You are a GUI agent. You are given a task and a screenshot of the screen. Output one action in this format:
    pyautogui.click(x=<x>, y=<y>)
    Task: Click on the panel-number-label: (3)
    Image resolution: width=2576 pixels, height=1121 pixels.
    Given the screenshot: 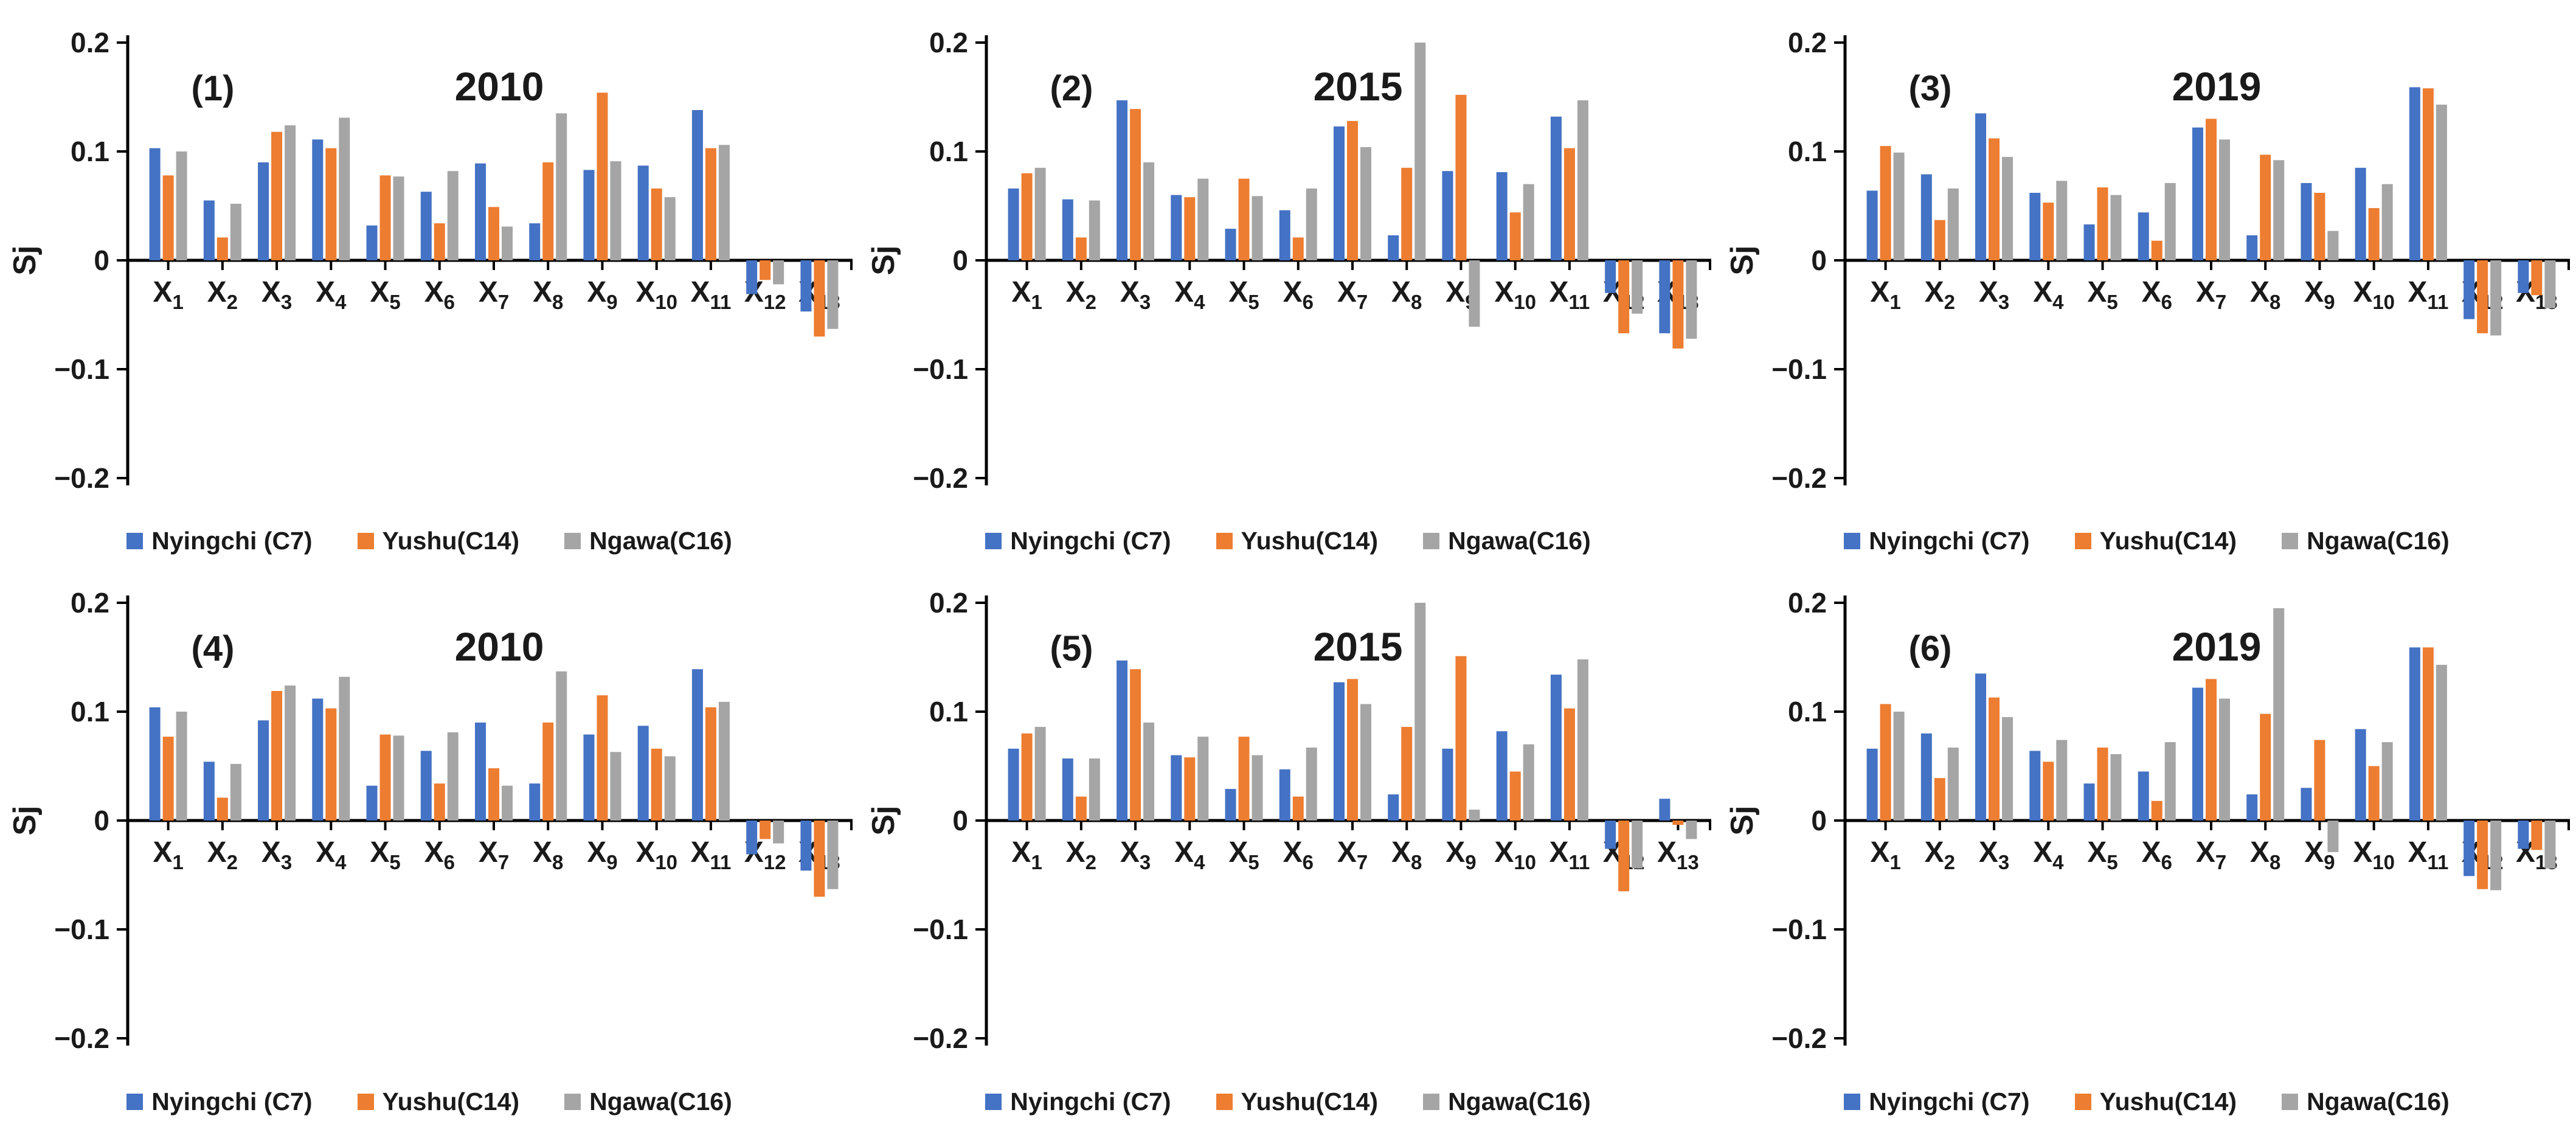 What is the action you would take?
    pyautogui.click(x=1930, y=88)
    